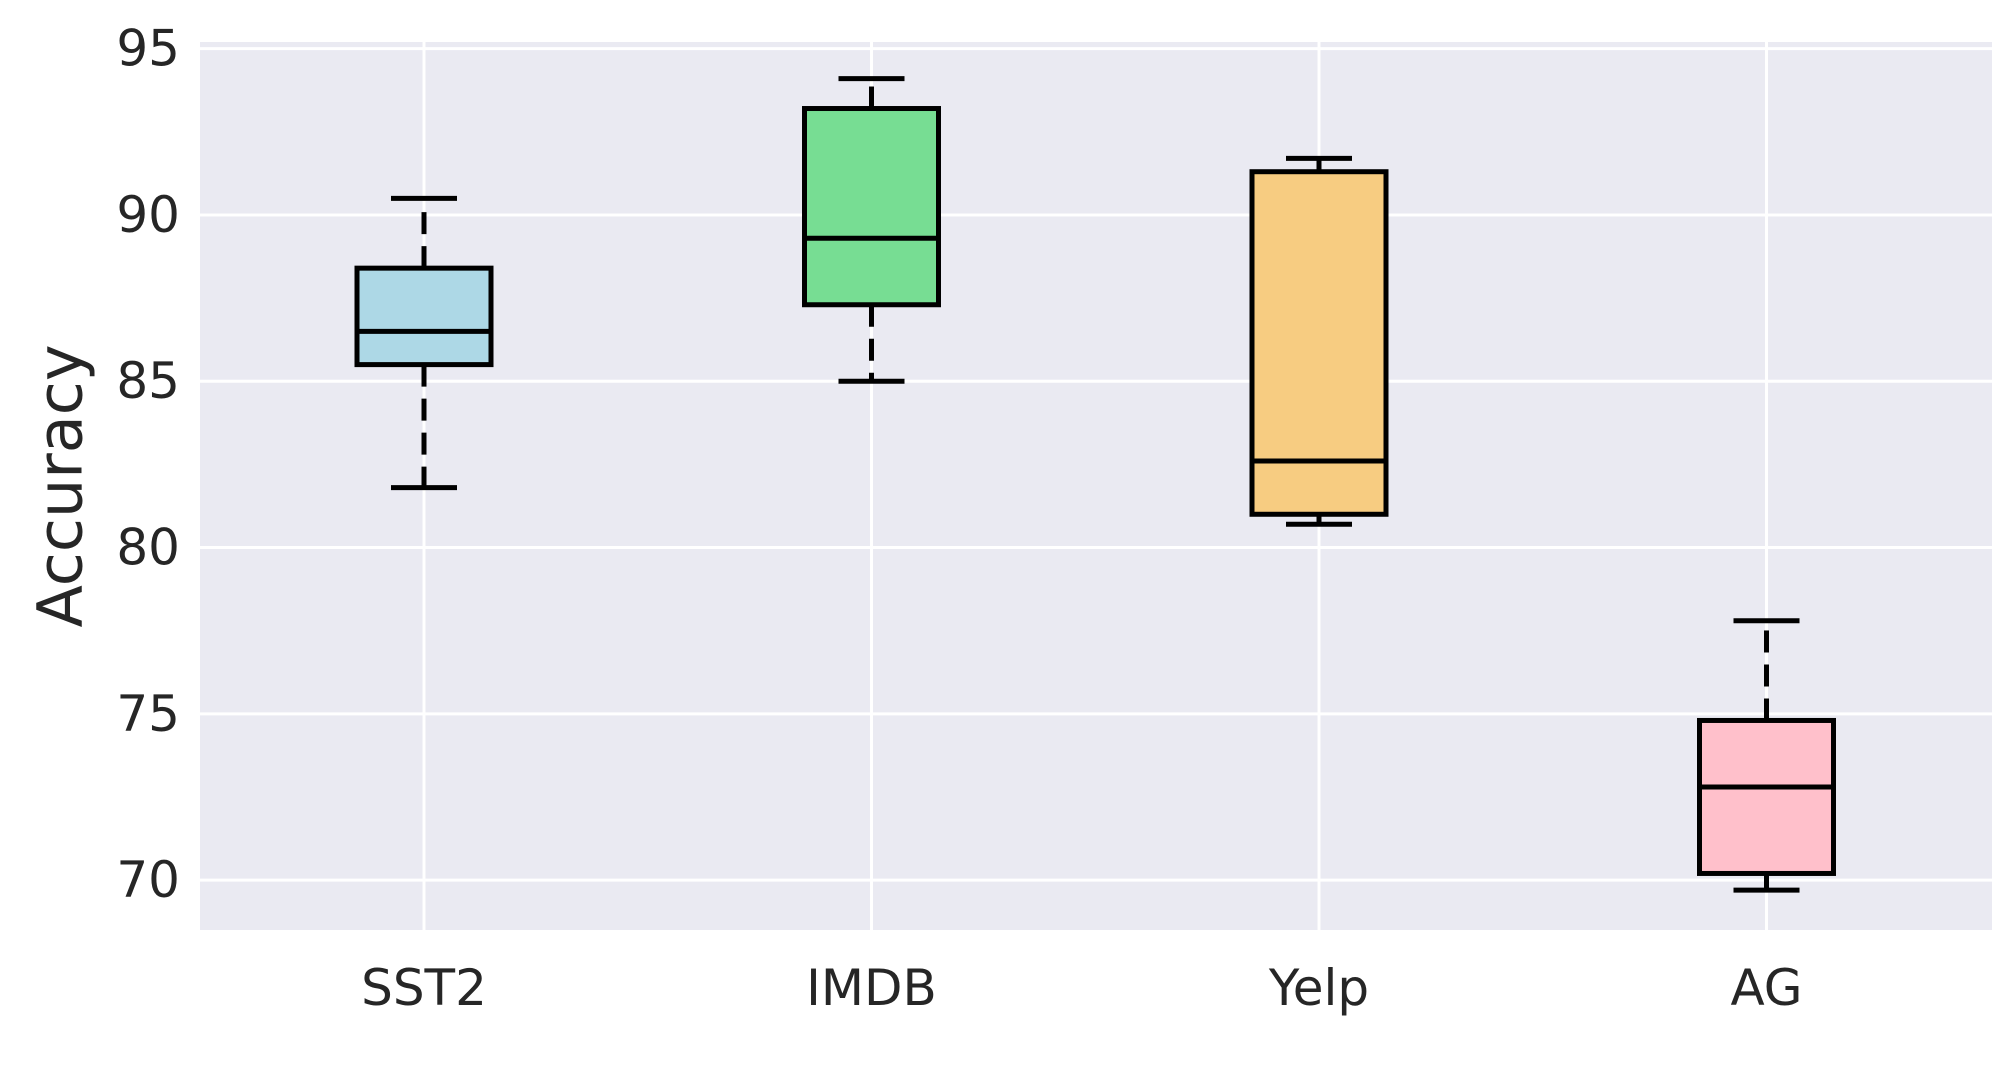 The height and width of the screenshot is (1084, 2007). Describe the element at coordinates (148, 714) in the screenshot. I see `y-tick-label: 75` at that location.